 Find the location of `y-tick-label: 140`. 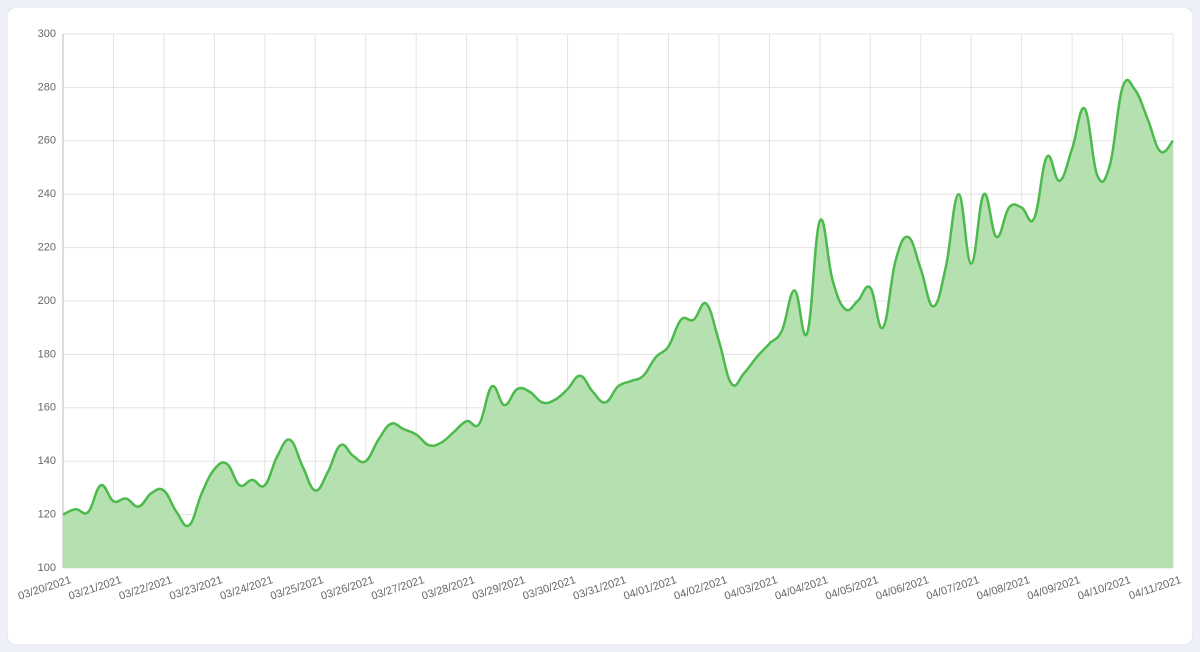

y-tick-label: 140 is located at coordinates (47, 461).